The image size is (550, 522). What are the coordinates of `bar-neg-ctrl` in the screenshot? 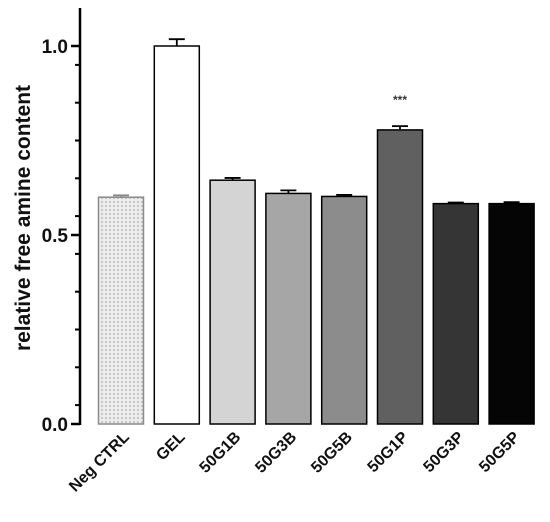 It's located at (121, 310).